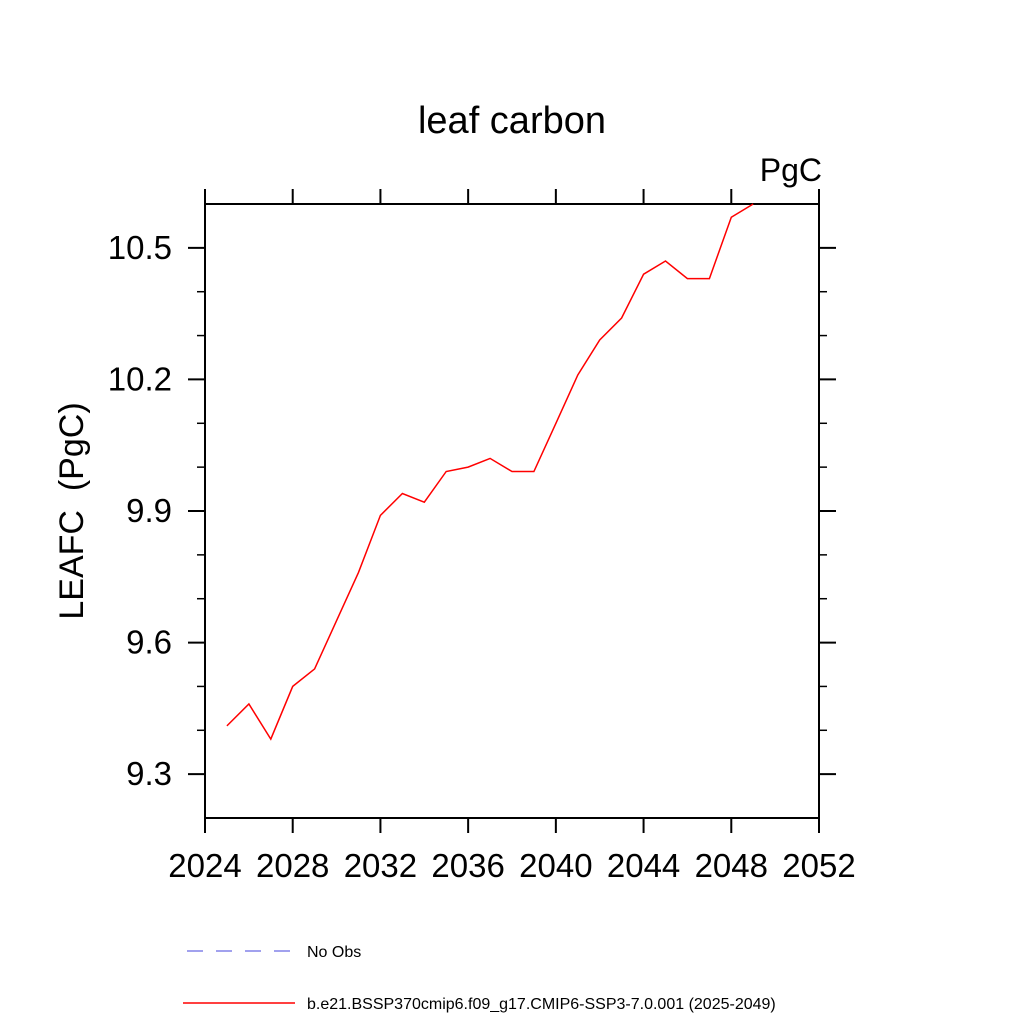 This screenshot has width=1024, height=1024. What do you see at coordinates (204, 865) in the screenshot?
I see `x-tick-label: 2024` at bounding box center [204, 865].